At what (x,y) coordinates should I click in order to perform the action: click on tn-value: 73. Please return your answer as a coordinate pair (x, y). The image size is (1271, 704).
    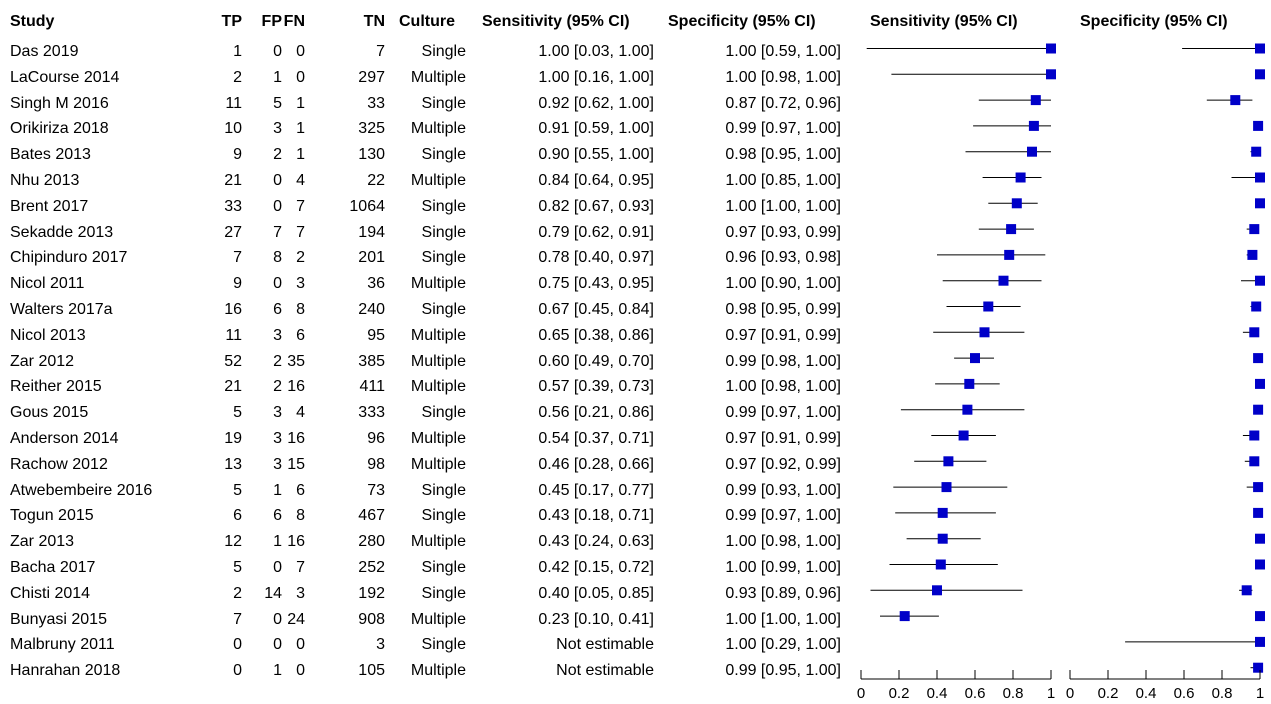
    Looking at the image, I should click on (376, 490).